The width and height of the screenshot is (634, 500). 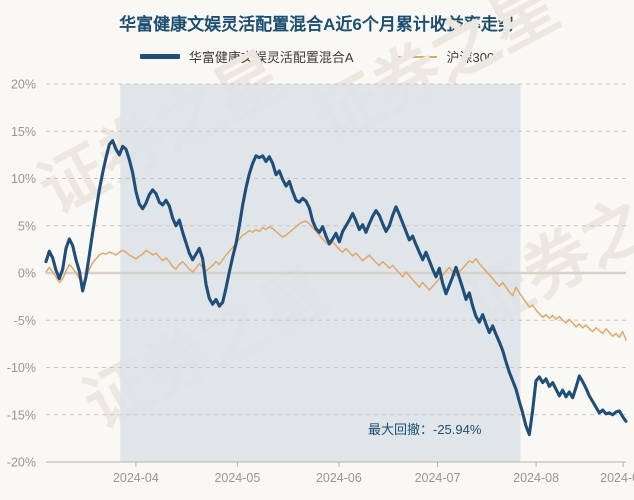 I want to click on y-tick-label-3: 5%, so click(x=27, y=226).